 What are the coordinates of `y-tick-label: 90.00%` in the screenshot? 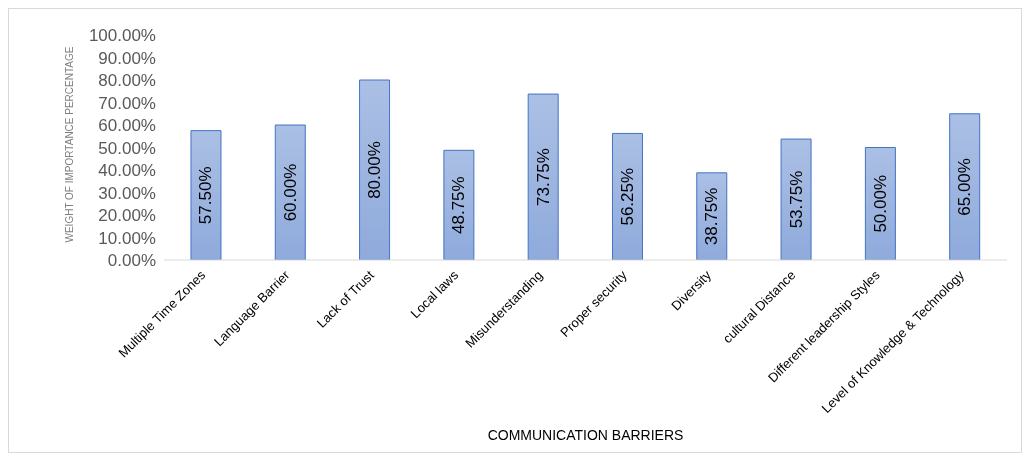 It's located at (127, 58).